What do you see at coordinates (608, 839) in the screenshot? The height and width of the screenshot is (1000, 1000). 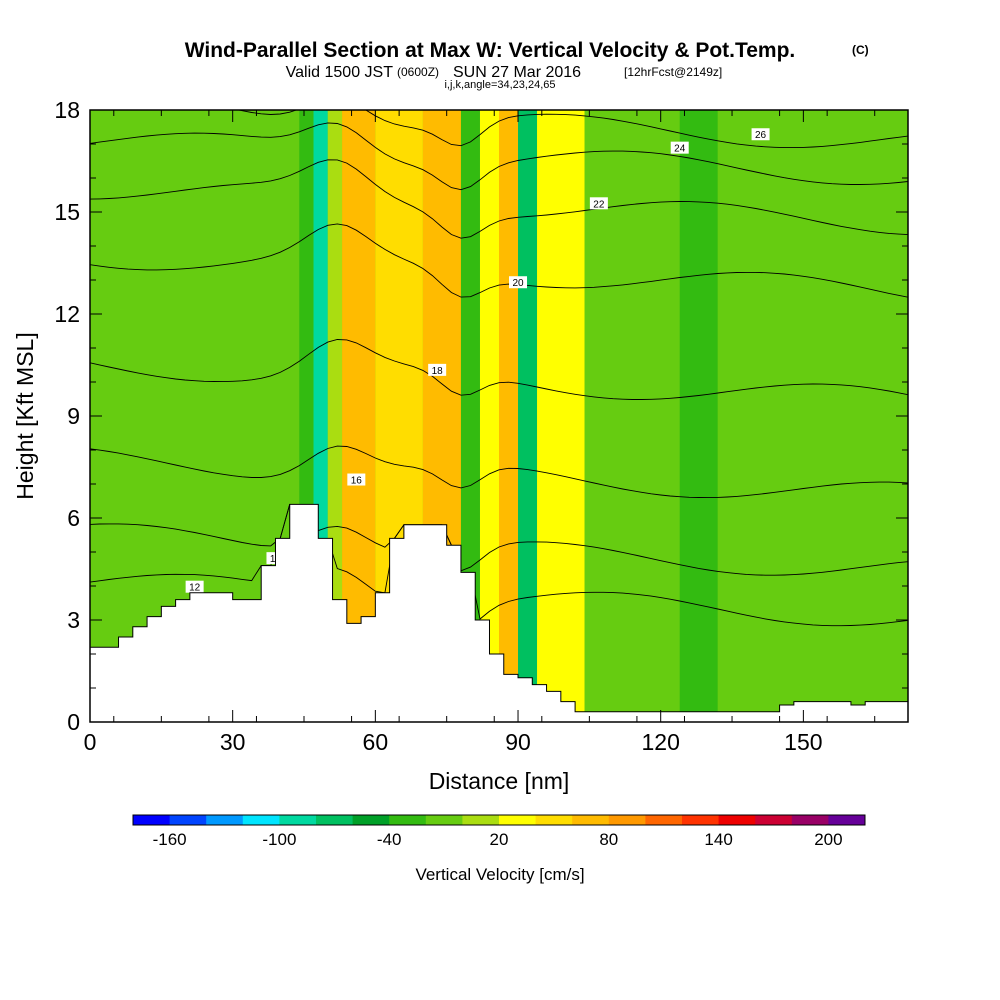 I see `colorbar-tick-label: 80` at bounding box center [608, 839].